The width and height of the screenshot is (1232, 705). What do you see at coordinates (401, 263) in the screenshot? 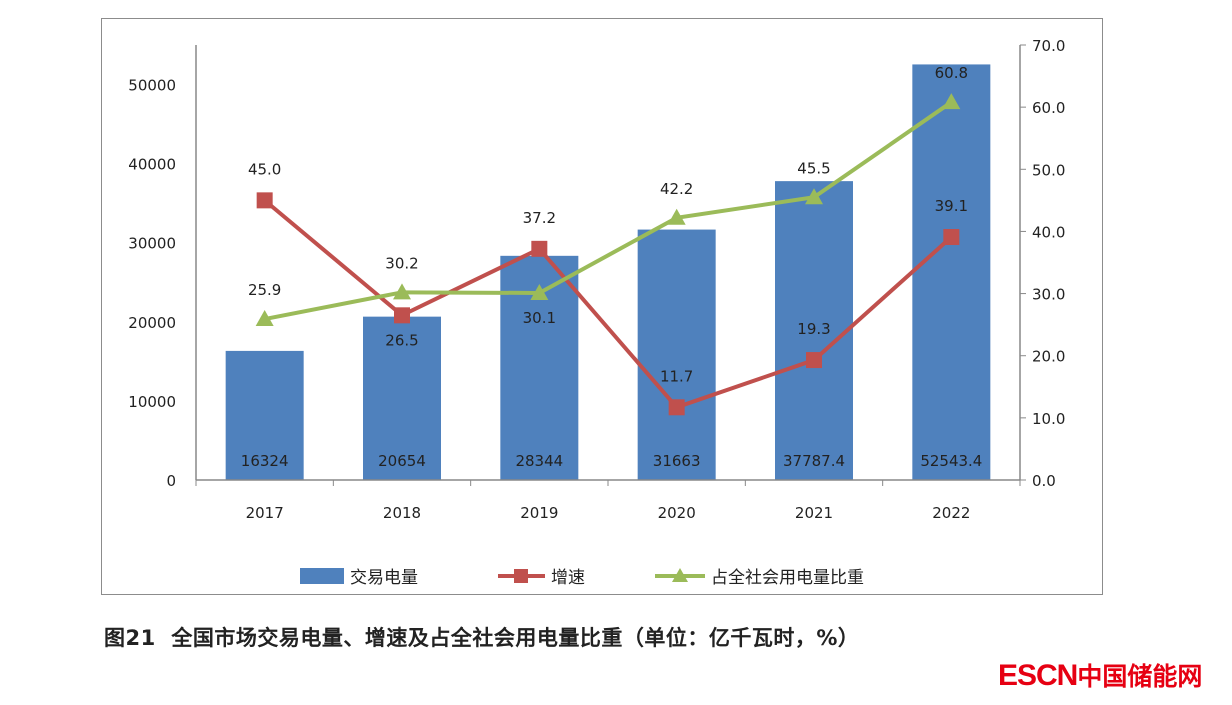
I see `point-label: 30.2` at bounding box center [401, 263].